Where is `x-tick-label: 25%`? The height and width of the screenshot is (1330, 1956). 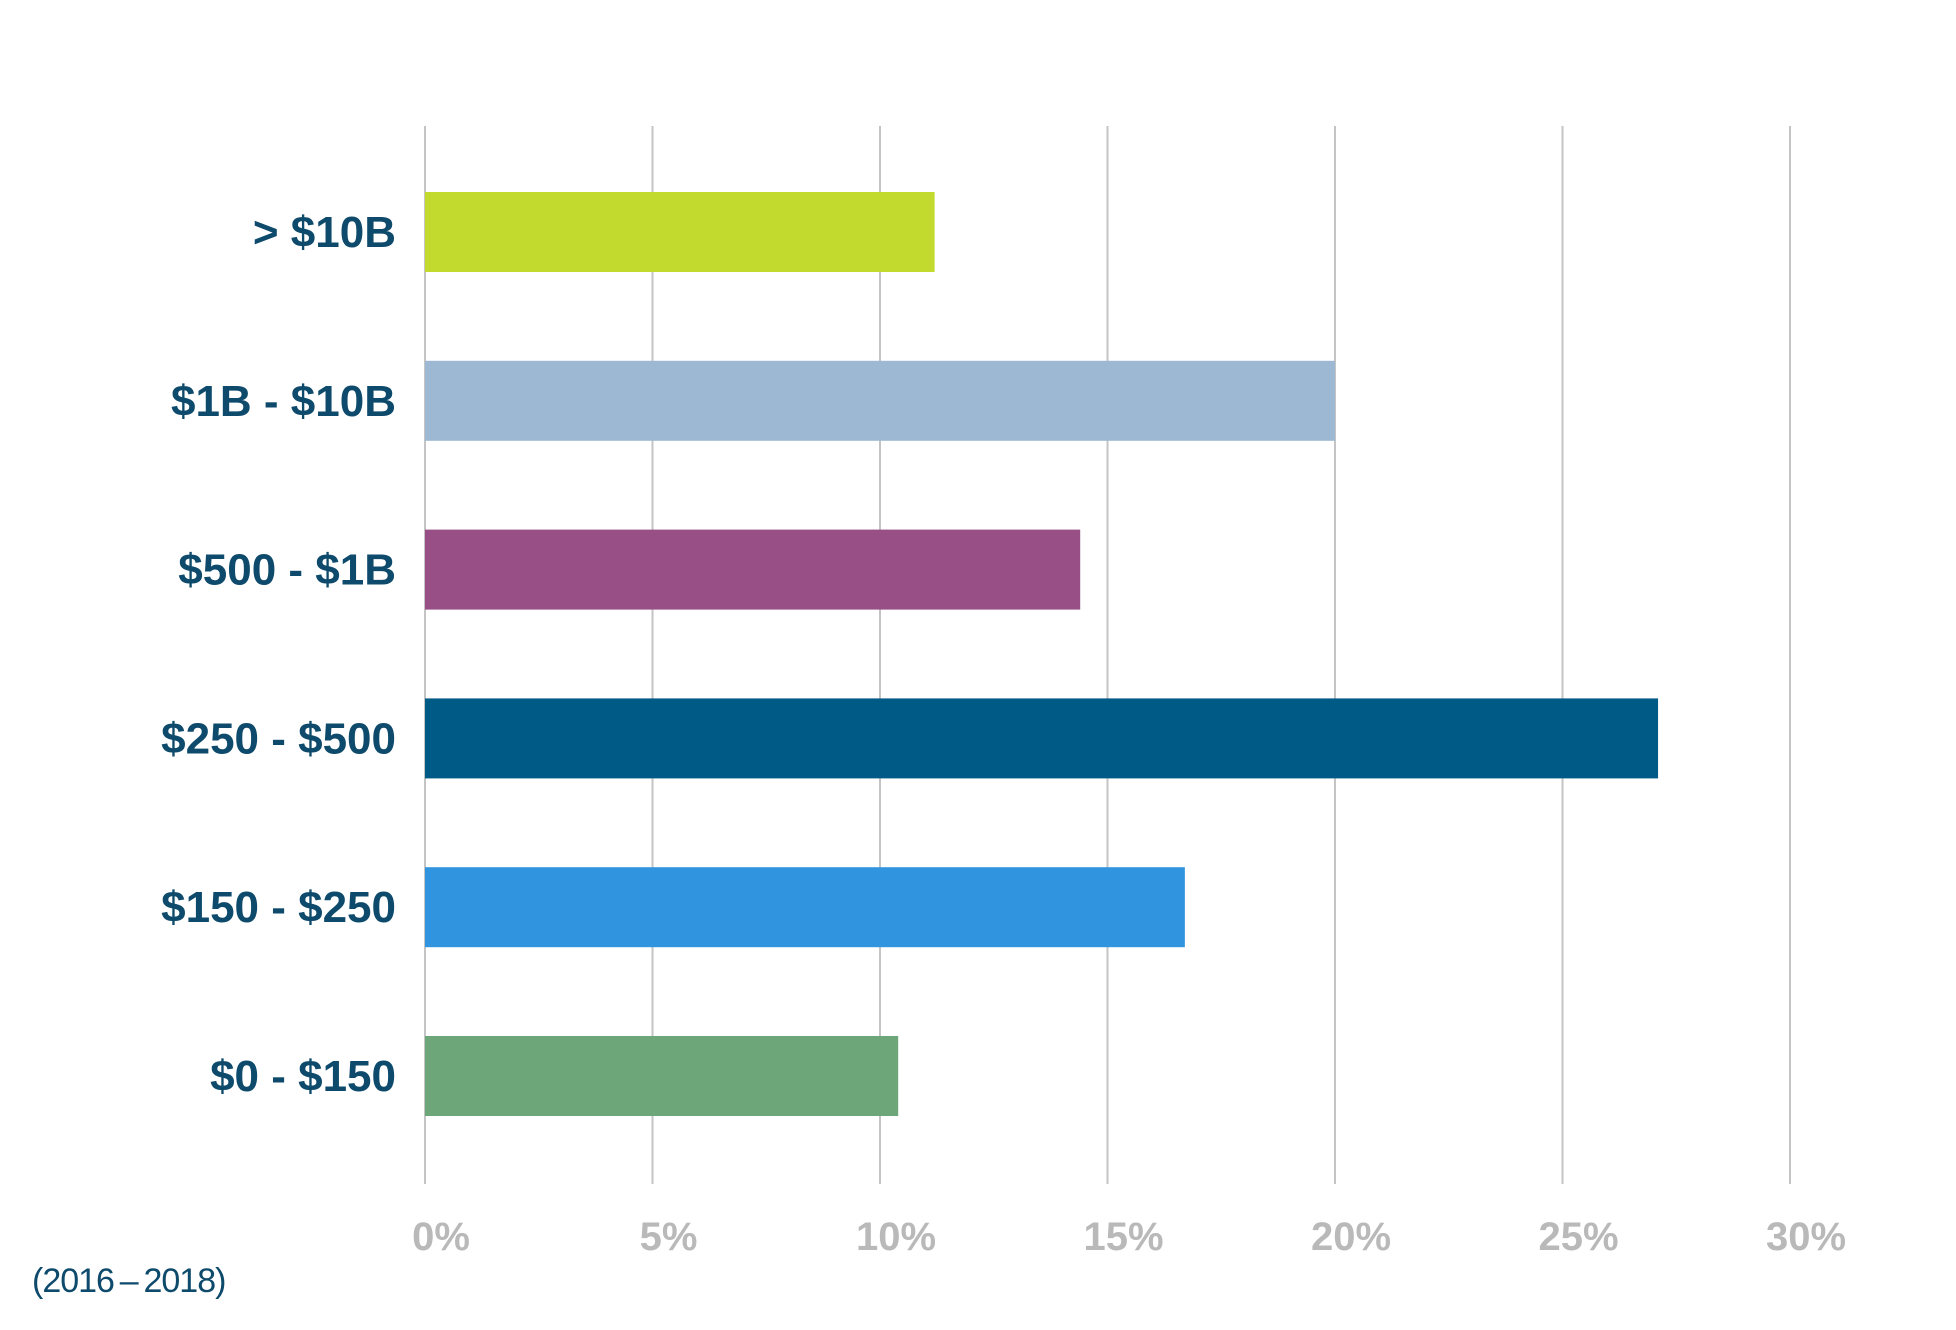 x-tick-label: 25% is located at coordinates (1578, 1237).